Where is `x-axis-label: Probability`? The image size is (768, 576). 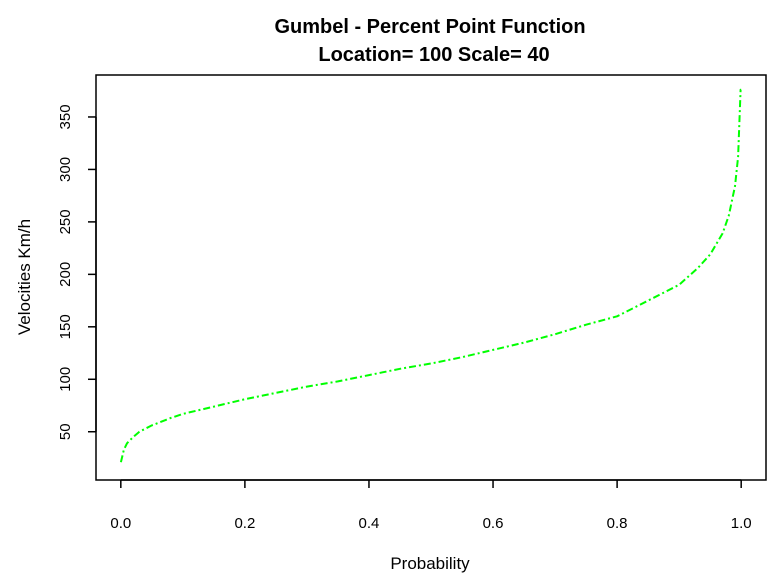 x-axis-label: Probability is located at coordinates (430, 563).